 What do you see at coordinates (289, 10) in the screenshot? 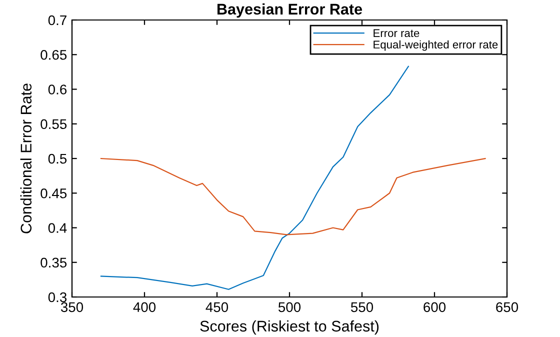
I see `chart-title: Bayesian Error Rate` at bounding box center [289, 10].